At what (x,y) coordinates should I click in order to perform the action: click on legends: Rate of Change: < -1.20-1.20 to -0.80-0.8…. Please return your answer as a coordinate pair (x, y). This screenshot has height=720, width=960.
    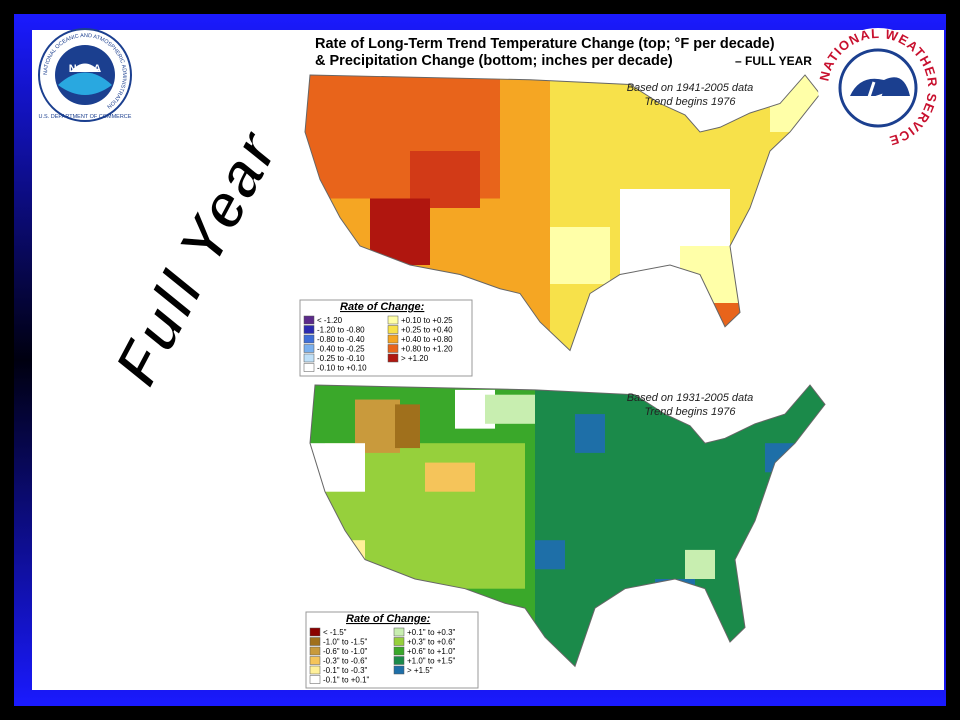
    Looking at the image, I should click on (389, 494).